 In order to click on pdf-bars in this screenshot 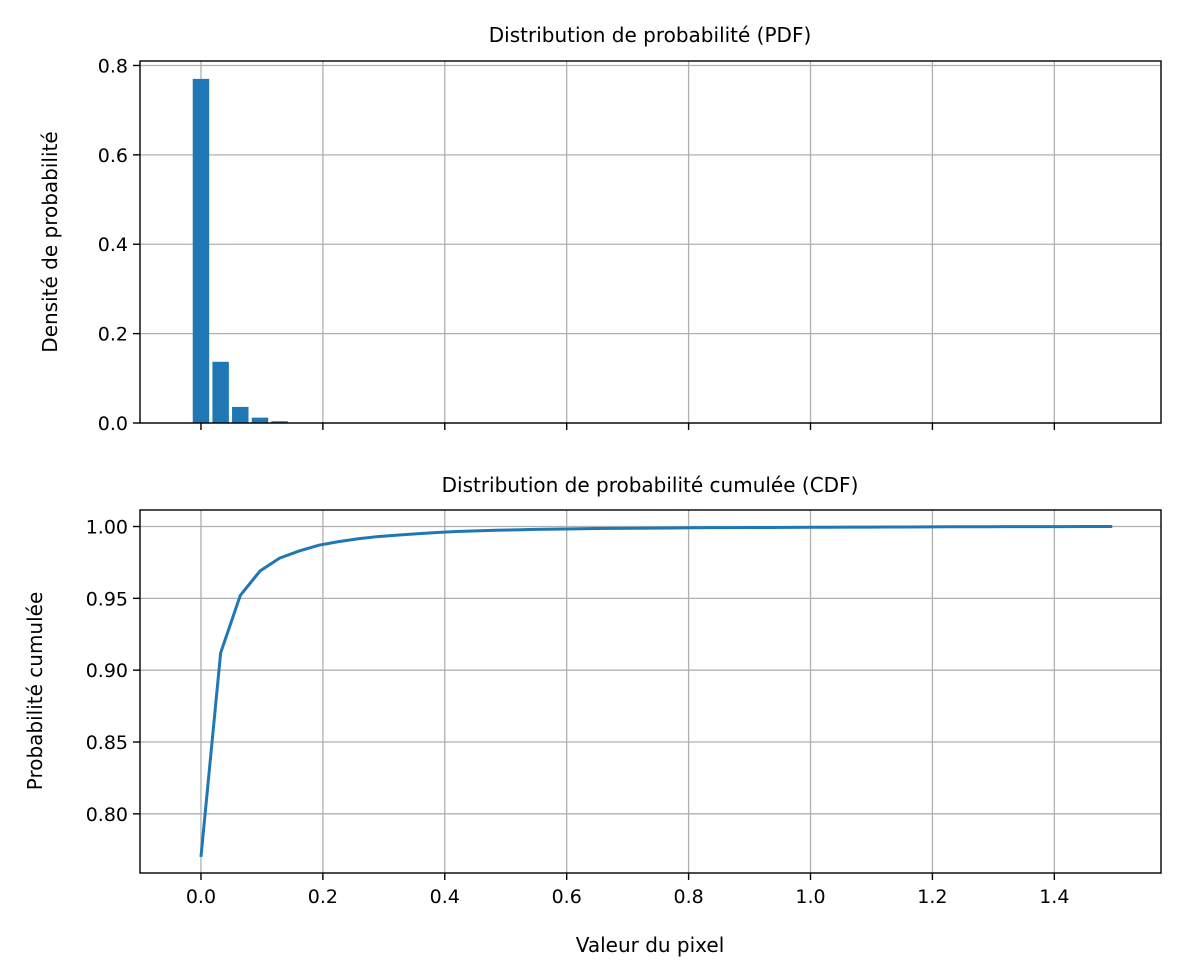, I will do `click(240, 251)`.